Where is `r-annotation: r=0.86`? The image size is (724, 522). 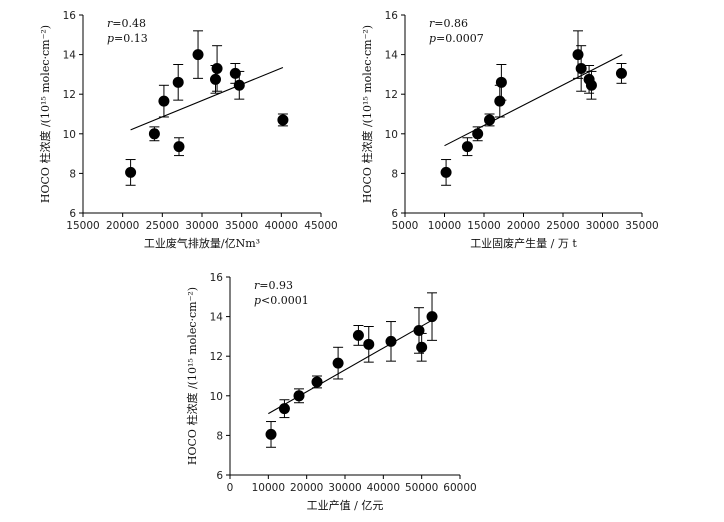 r-annotation: r=0.86 is located at coordinates (448, 23).